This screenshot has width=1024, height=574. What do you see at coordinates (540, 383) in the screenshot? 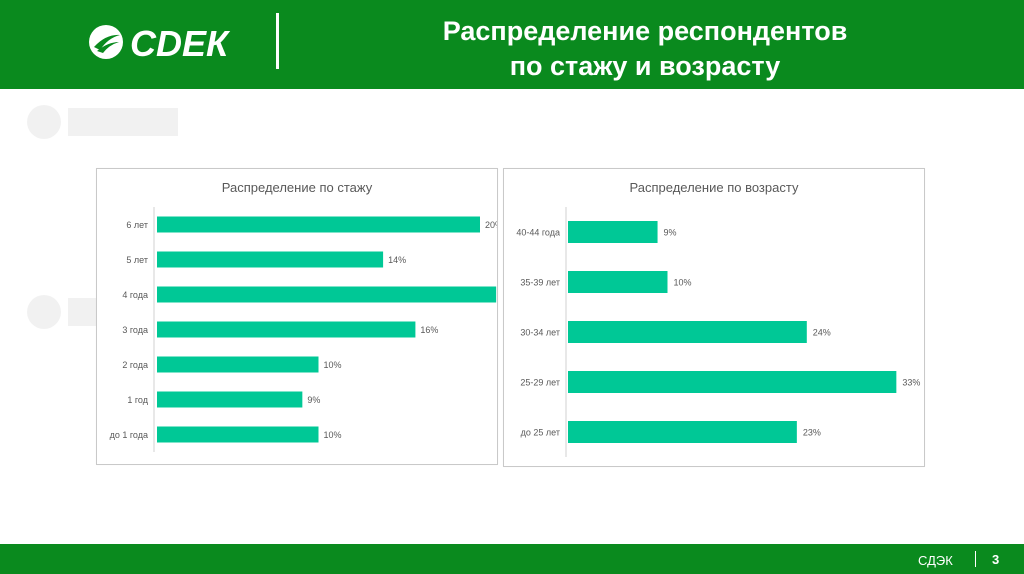
I see `category-label: 25-29 лет` at bounding box center [540, 383].